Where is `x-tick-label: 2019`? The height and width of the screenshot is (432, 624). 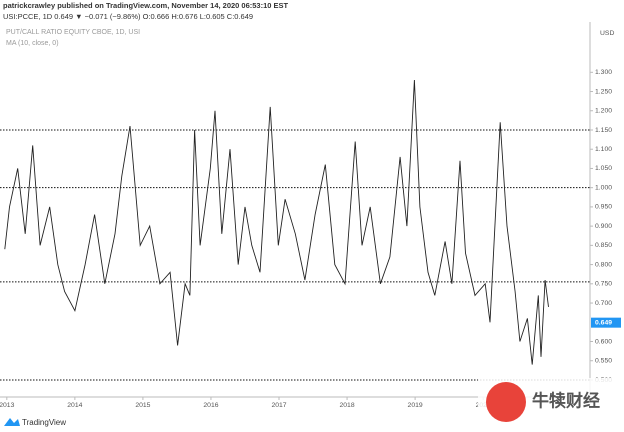 x-tick-label: 2019 is located at coordinates (415, 405).